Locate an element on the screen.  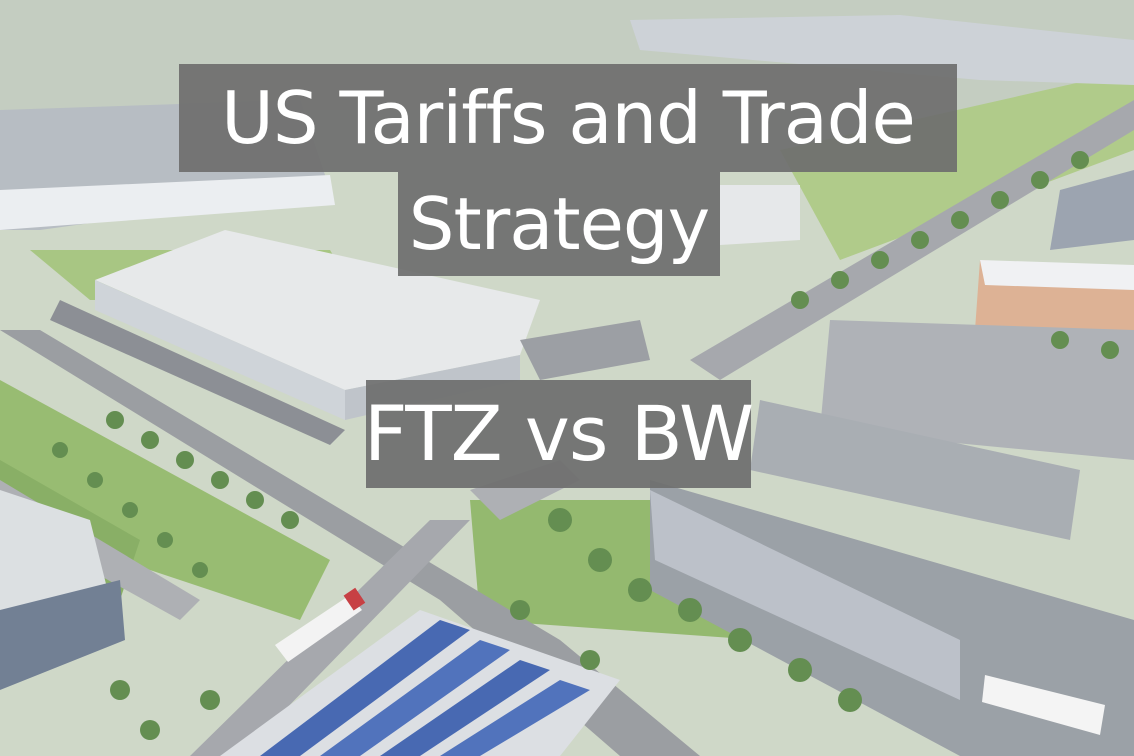
warehouse-top-left-wall is located at coordinates (167, 202).